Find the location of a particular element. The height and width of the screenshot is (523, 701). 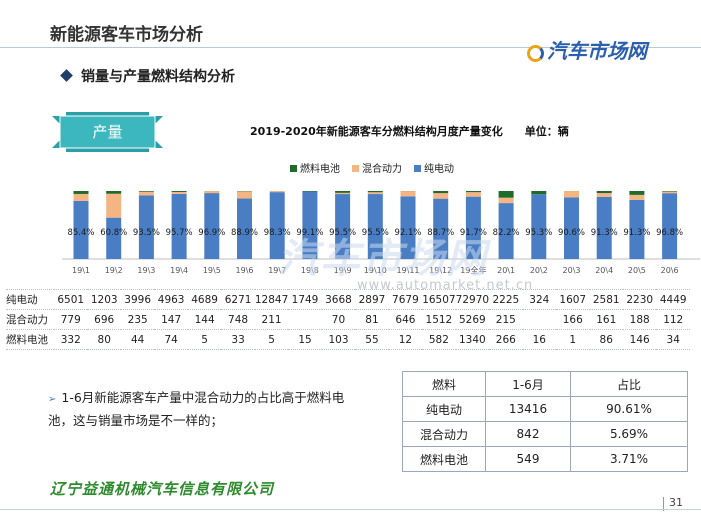

table-cell: 6501 is located at coordinates (71, 299).